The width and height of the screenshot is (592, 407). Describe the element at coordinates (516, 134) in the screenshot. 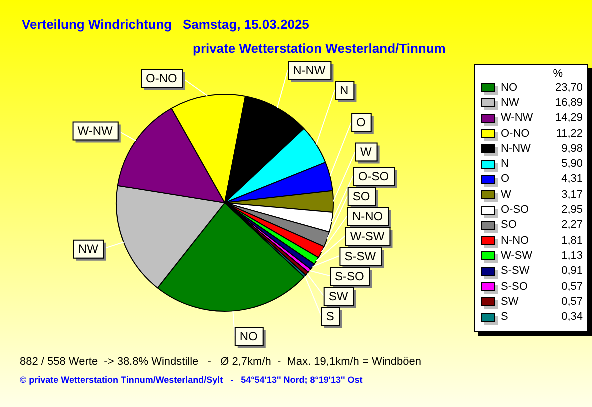

I see `legend-label: O-NO` at that location.